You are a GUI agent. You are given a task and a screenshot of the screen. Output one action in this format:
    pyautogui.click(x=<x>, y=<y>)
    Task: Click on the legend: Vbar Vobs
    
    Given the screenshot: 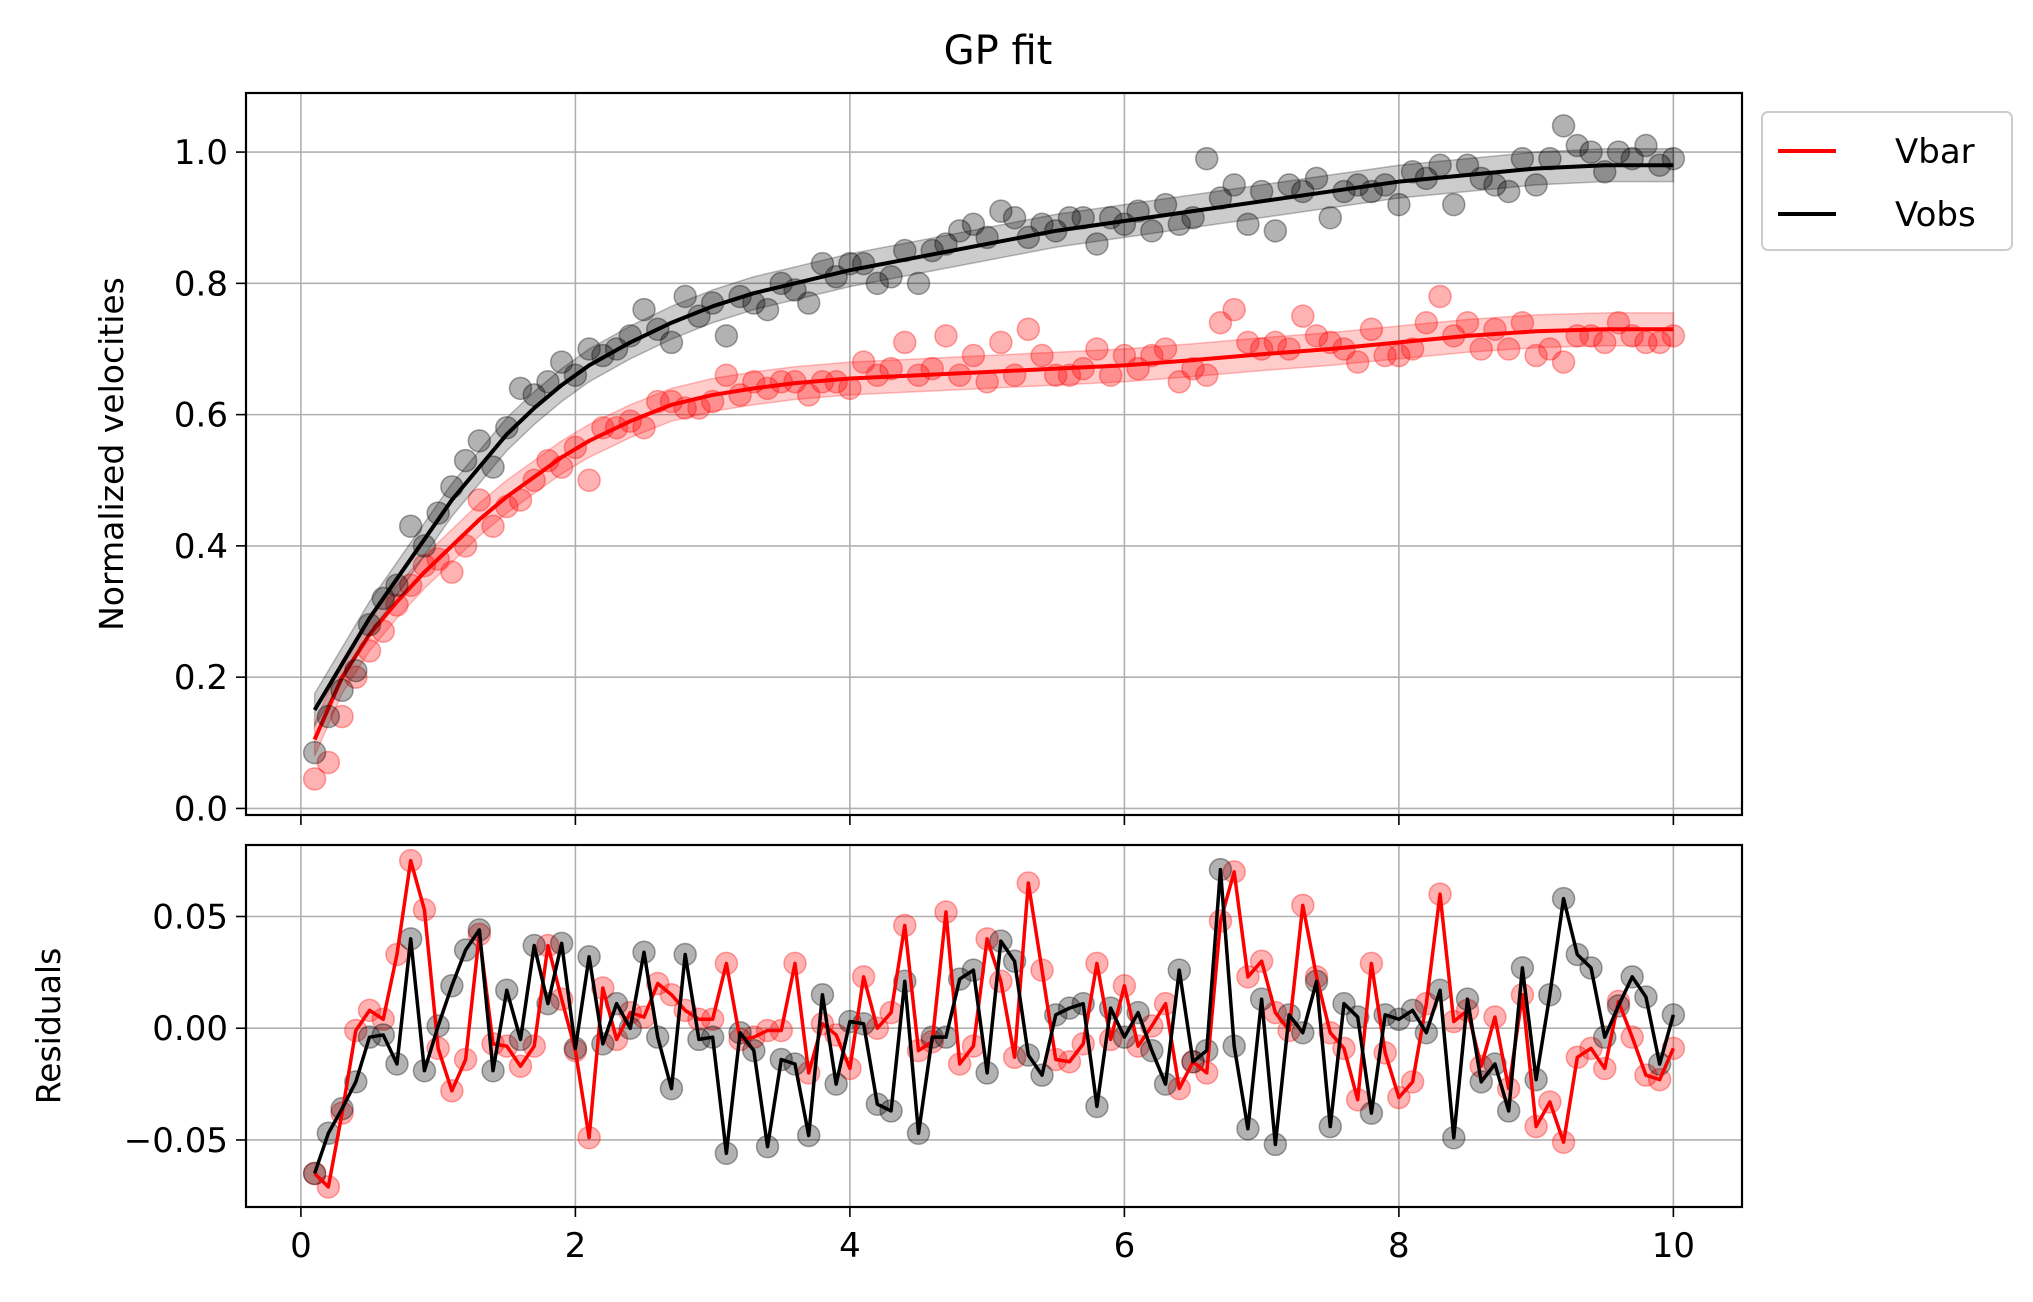 What is the action you would take?
    pyautogui.click(x=1887, y=181)
    